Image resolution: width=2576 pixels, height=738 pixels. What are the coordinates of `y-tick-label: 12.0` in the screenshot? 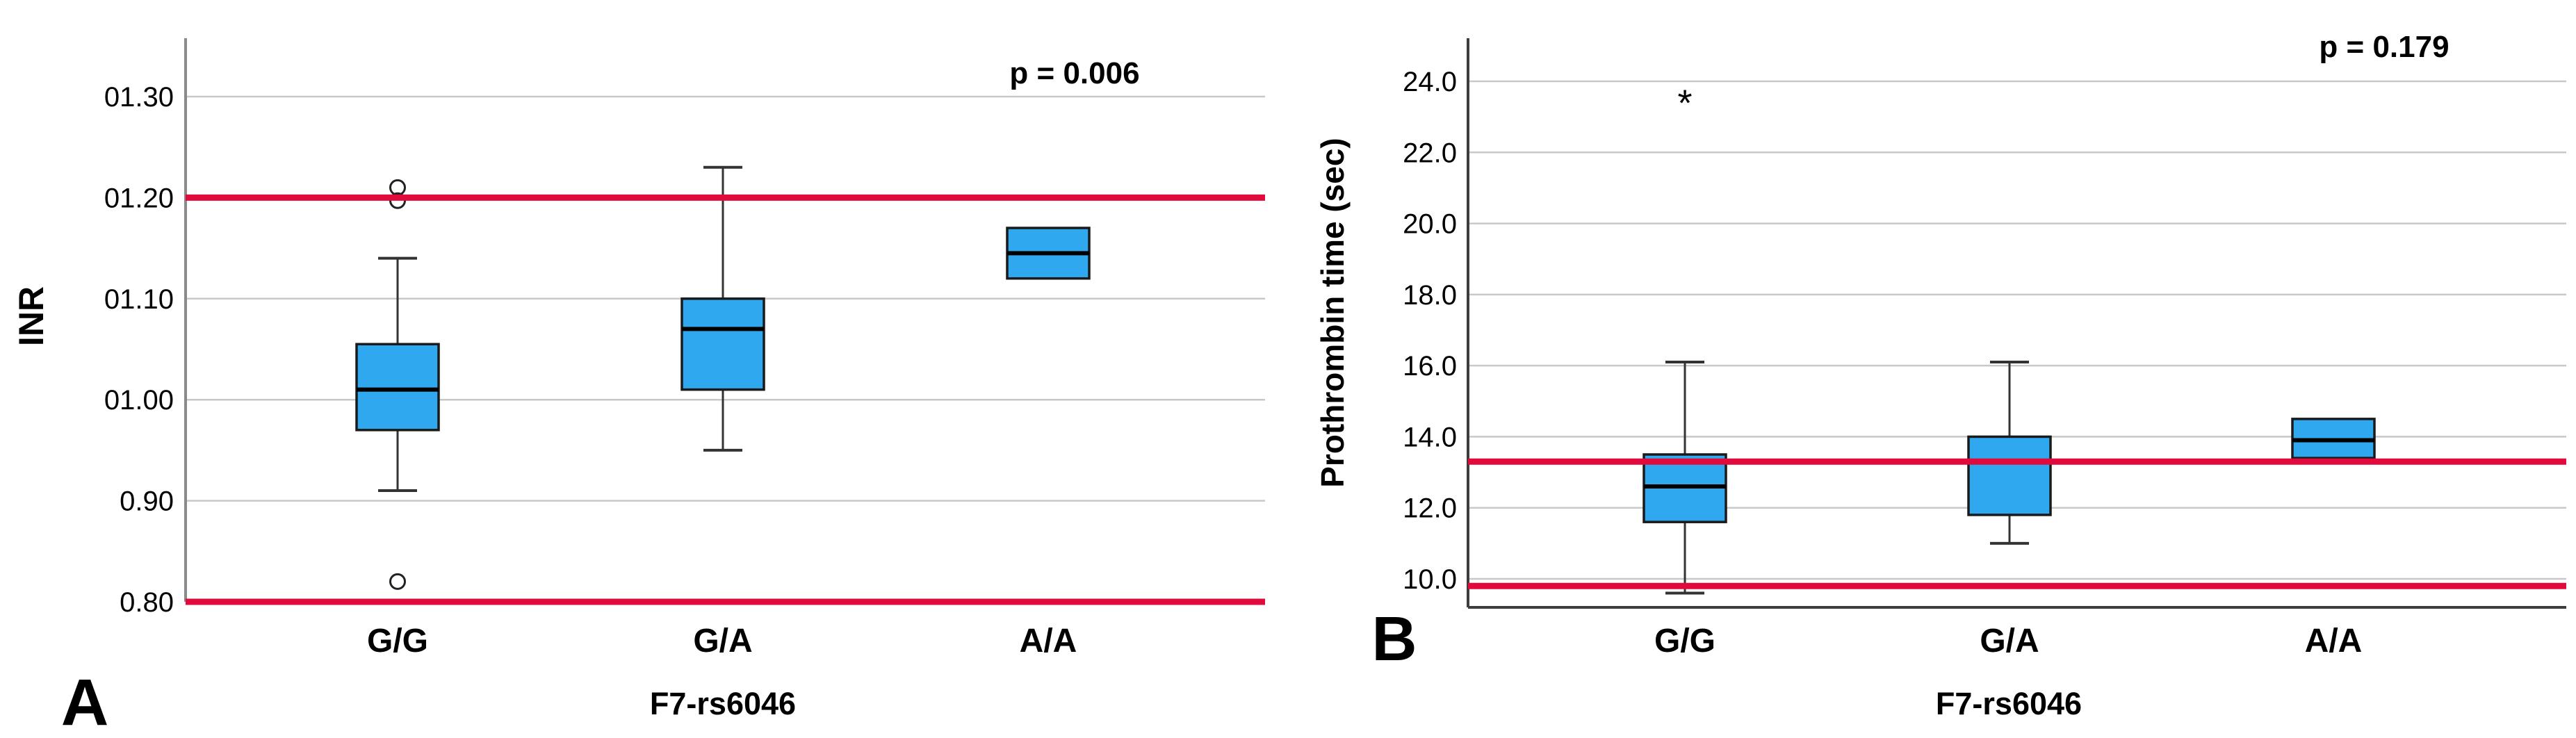 It's located at (1430, 509).